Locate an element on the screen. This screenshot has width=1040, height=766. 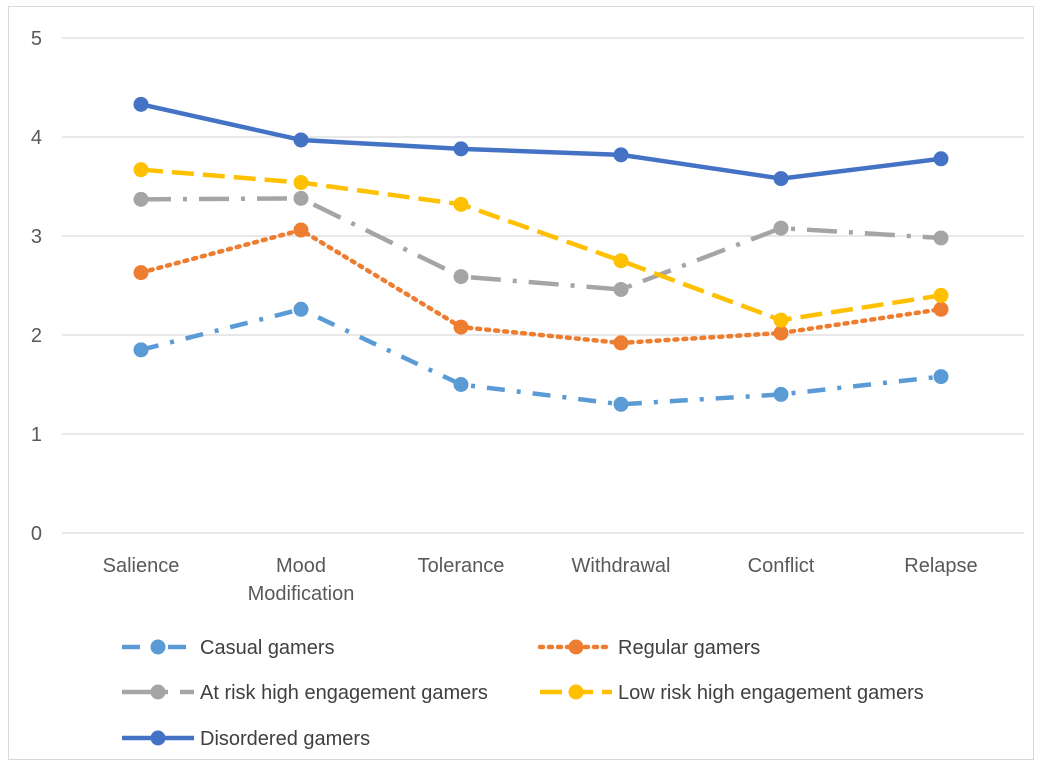
legend-label: Regular gamers is located at coordinates (689, 648).